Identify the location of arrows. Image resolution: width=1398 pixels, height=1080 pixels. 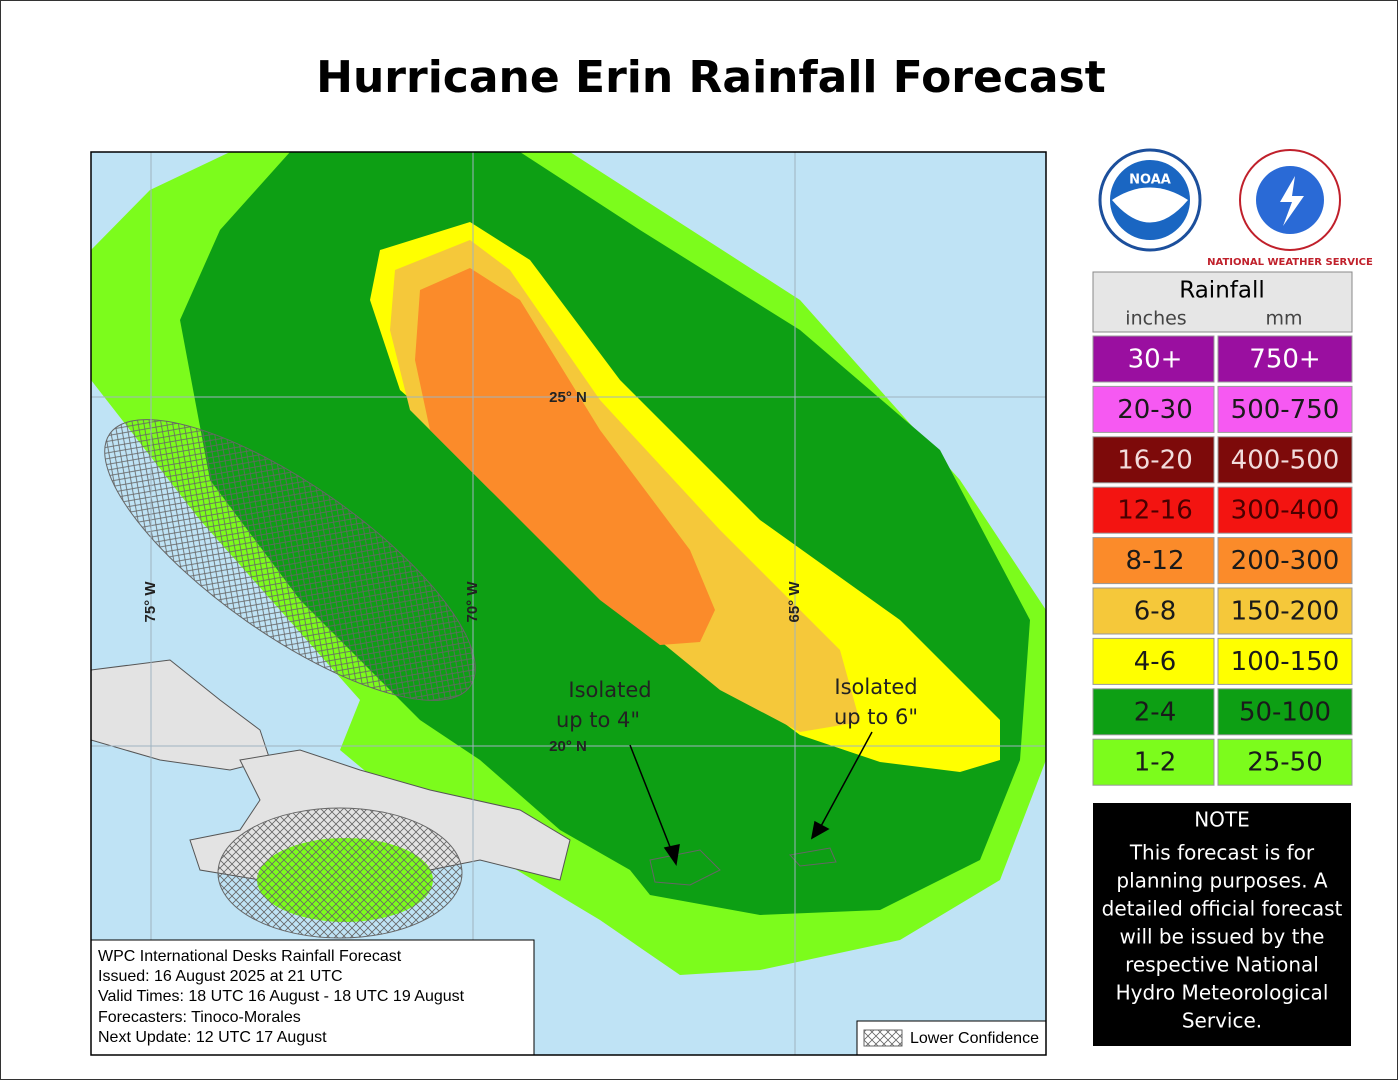
(751, 798).